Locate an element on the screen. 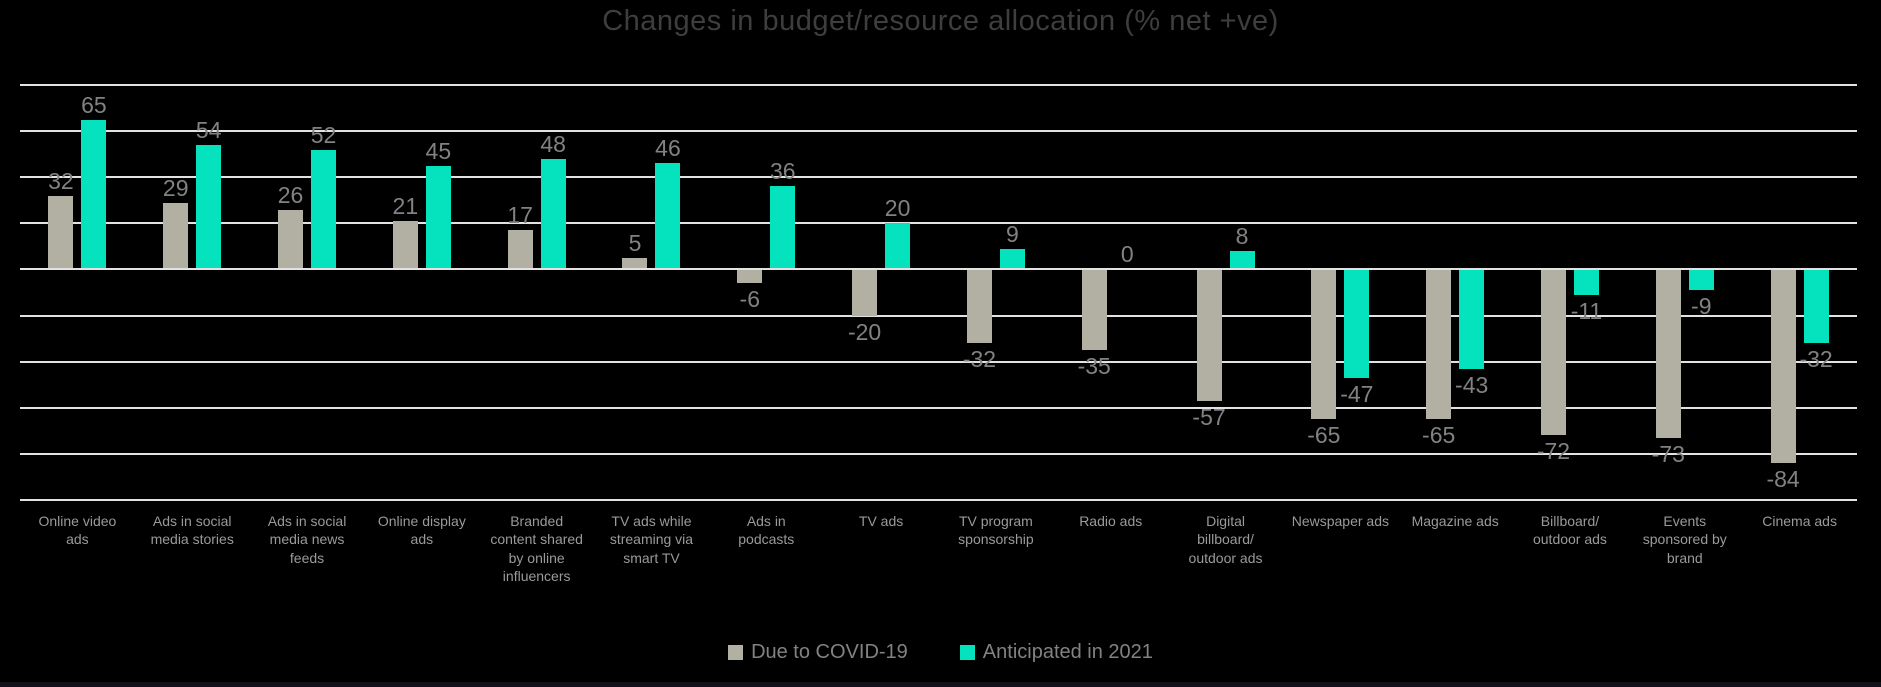  category-label: Online display ads is located at coordinates (421, 530).